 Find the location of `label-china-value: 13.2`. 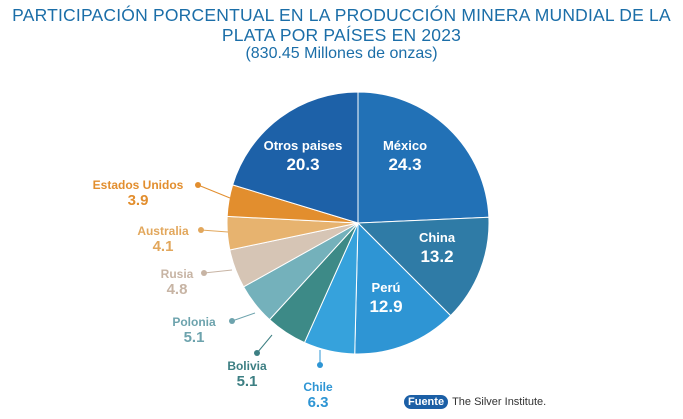

label-china-value: 13.2 is located at coordinates (436, 256).